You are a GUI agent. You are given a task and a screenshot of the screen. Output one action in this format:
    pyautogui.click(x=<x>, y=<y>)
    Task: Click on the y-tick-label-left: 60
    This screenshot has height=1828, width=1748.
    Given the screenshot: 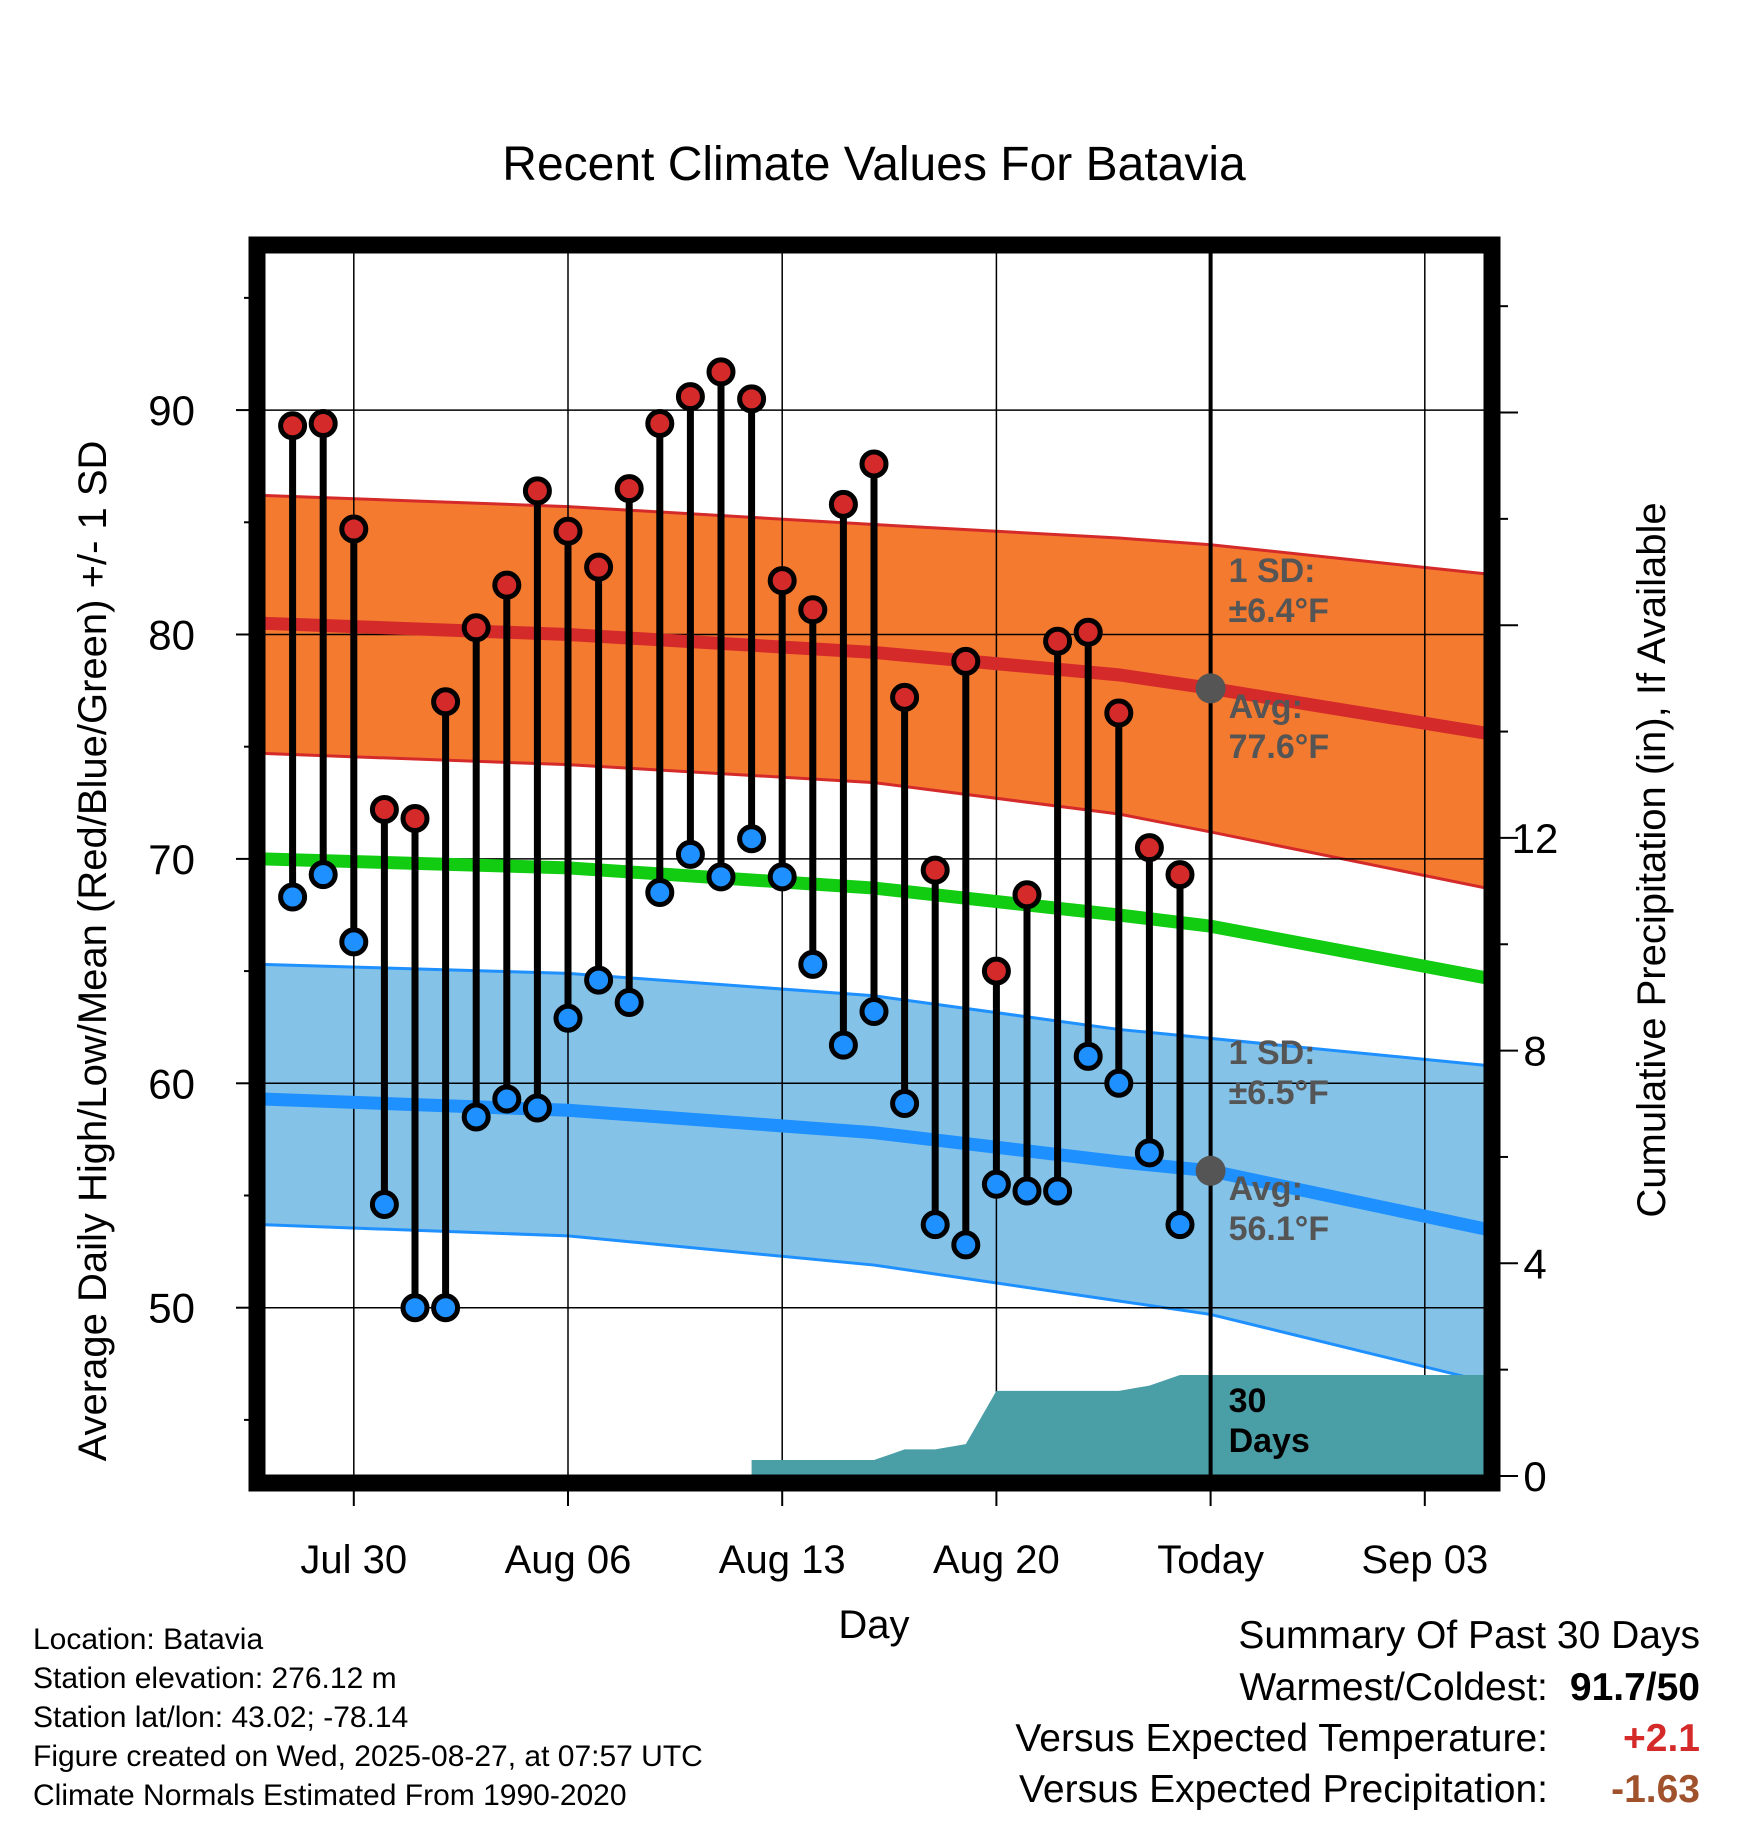 What is the action you would take?
    pyautogui.click(x=171, y=1083)
    